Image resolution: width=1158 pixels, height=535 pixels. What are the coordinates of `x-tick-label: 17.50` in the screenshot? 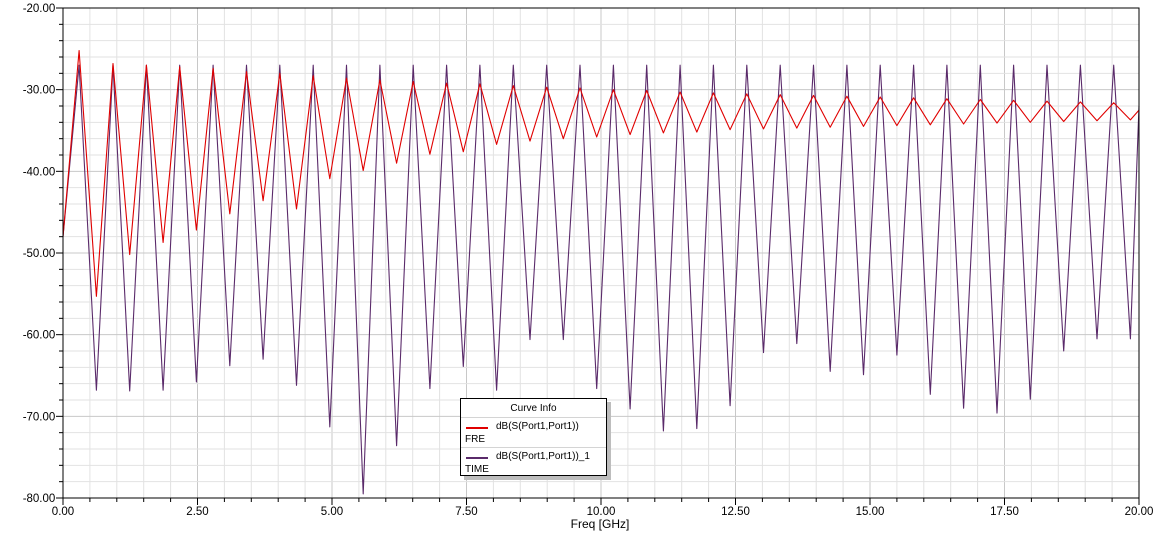 It's located at (1004, 512).